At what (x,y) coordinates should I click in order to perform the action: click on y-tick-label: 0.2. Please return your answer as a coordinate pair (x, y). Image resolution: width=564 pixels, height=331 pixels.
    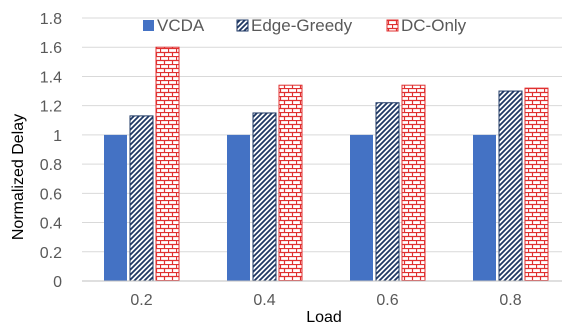
    Looking at the image, I should click on (51, 253).